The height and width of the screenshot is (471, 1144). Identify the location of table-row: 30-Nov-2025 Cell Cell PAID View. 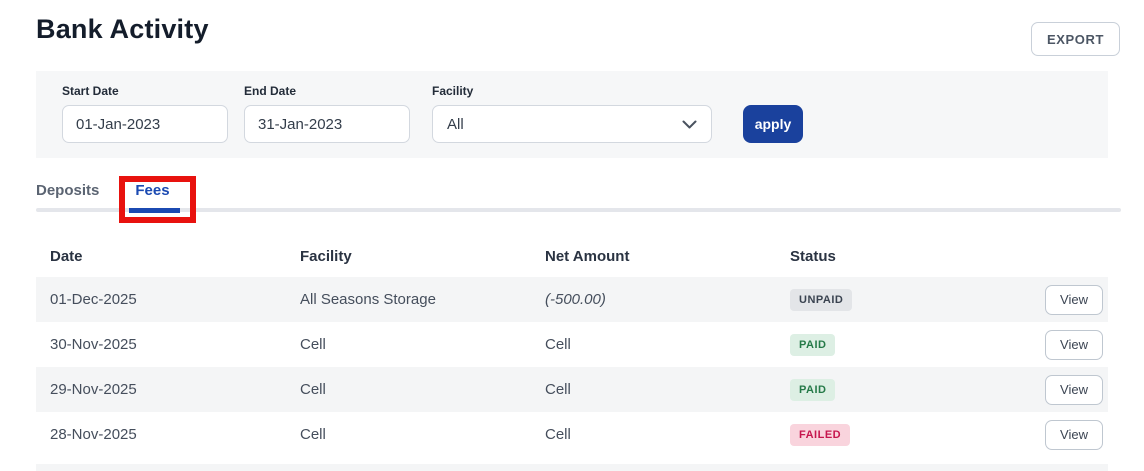
(572, 344).